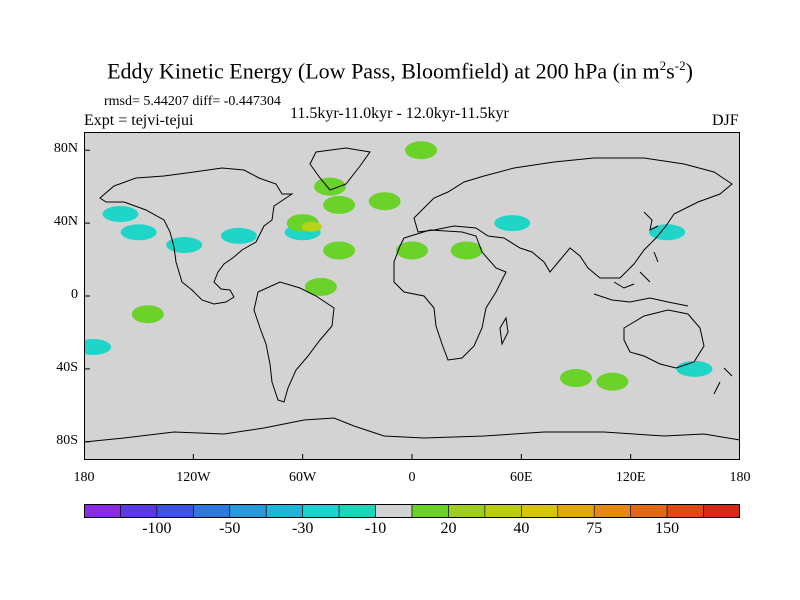 The height and width of the screenshot is (600, 800). I want to click on coast-new-zealand, so click(723, 381).